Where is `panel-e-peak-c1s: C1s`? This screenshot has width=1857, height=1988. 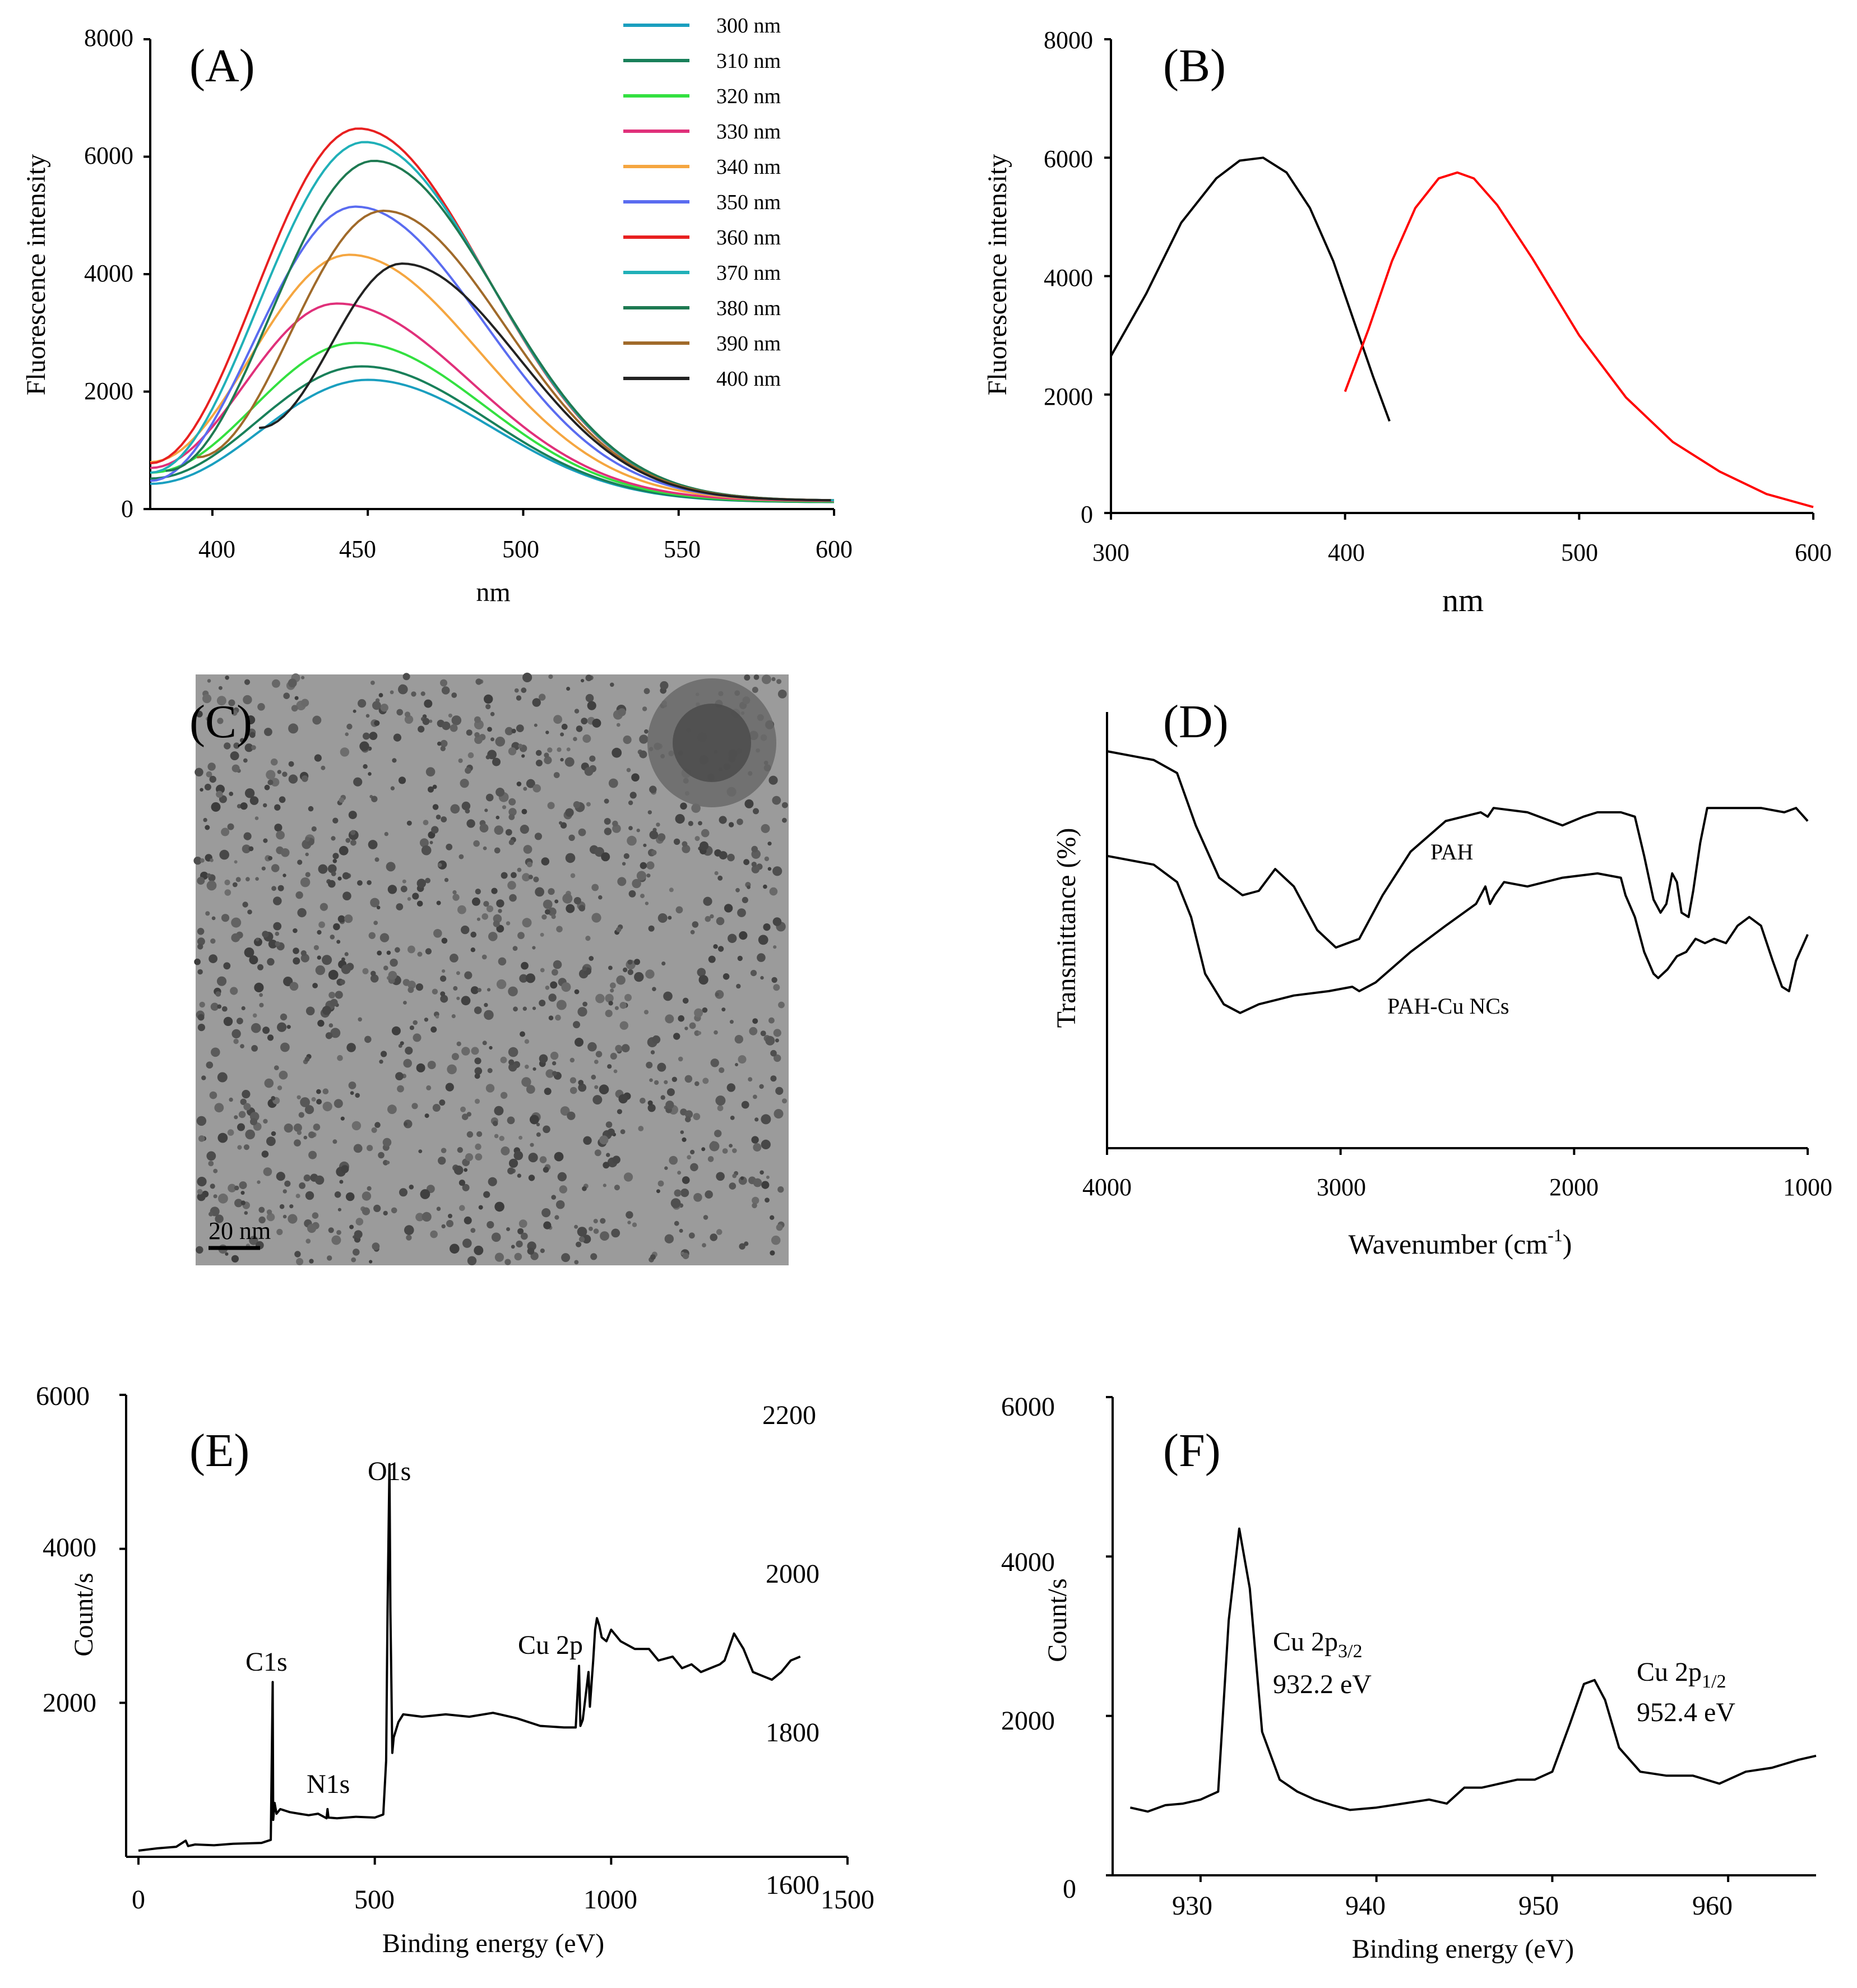 panel-e-peak-c1s: C1s is located at coordinates (267, 1662).